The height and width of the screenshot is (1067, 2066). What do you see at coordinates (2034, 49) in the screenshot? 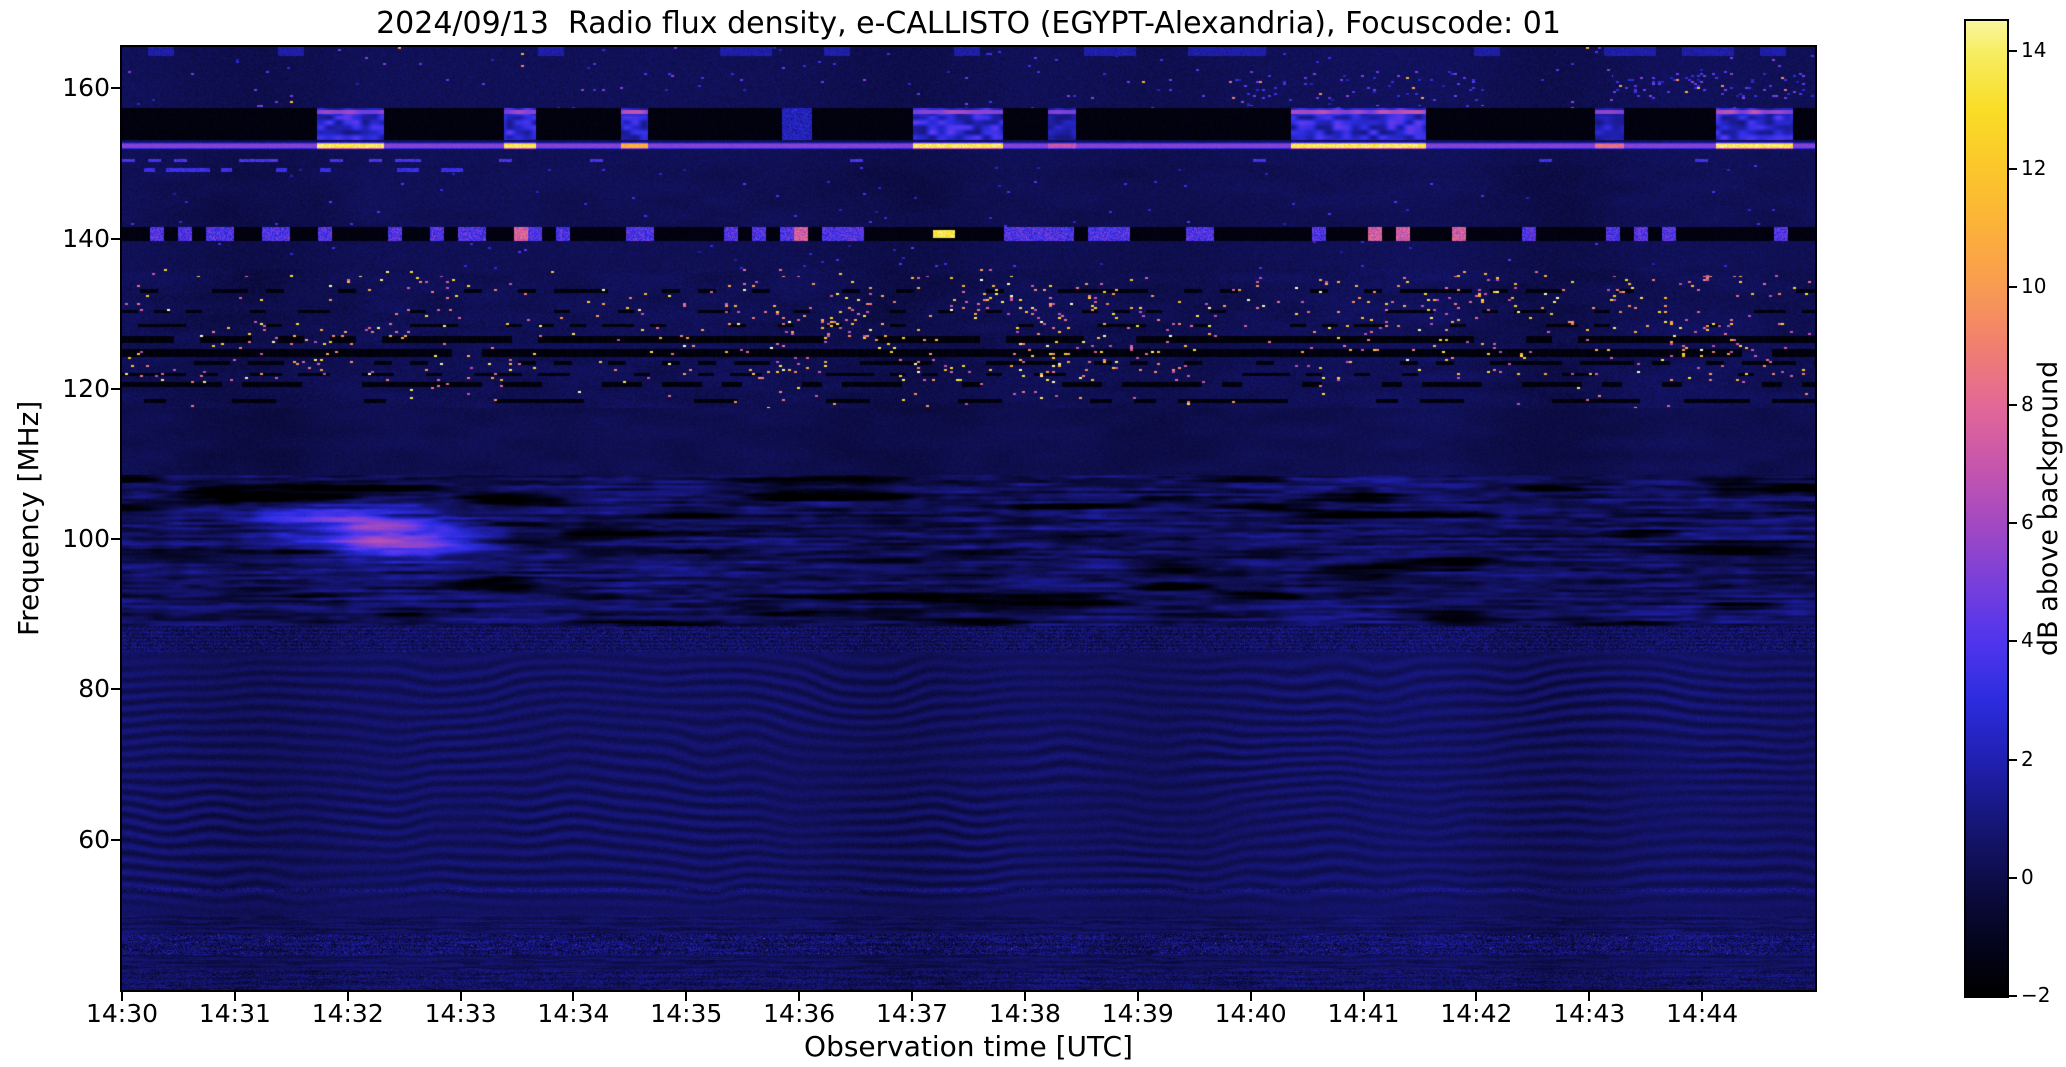
I see `colorbar-tick-label: 14` at bounding box center [2034, 49].